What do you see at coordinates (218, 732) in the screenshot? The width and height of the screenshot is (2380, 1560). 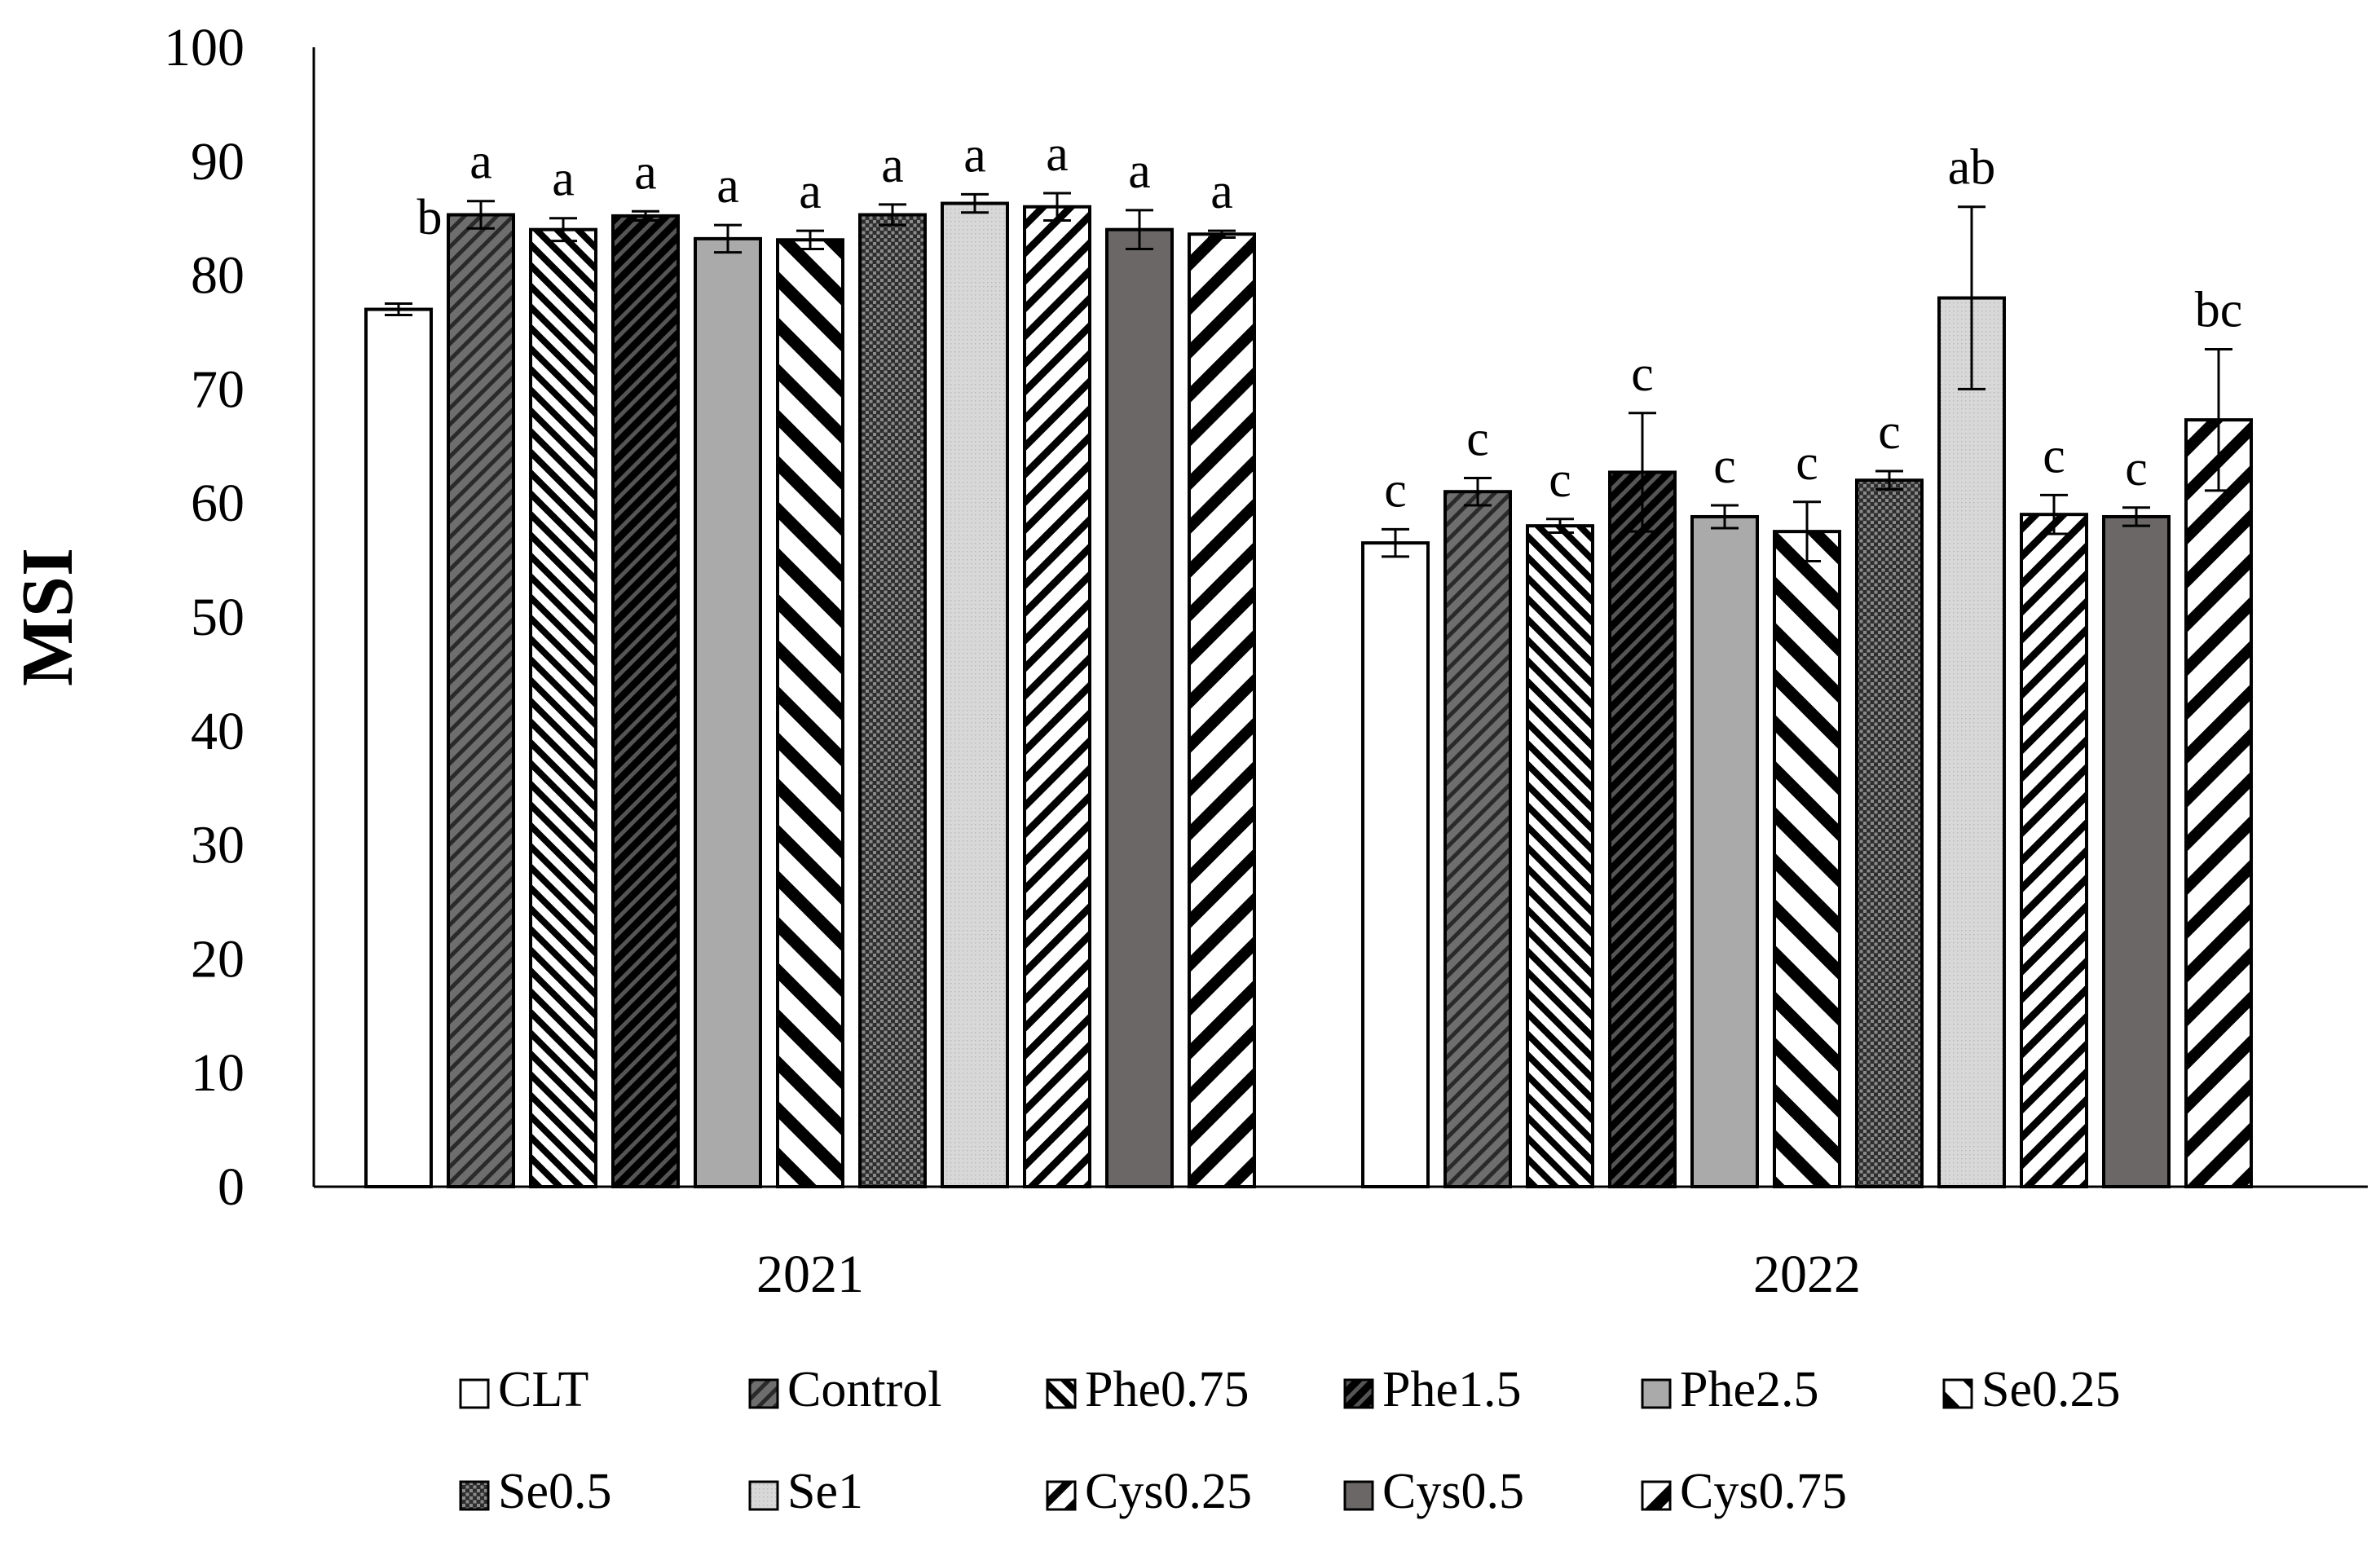 I see `y-tick-label: 40` at bounding box center [218, 732].